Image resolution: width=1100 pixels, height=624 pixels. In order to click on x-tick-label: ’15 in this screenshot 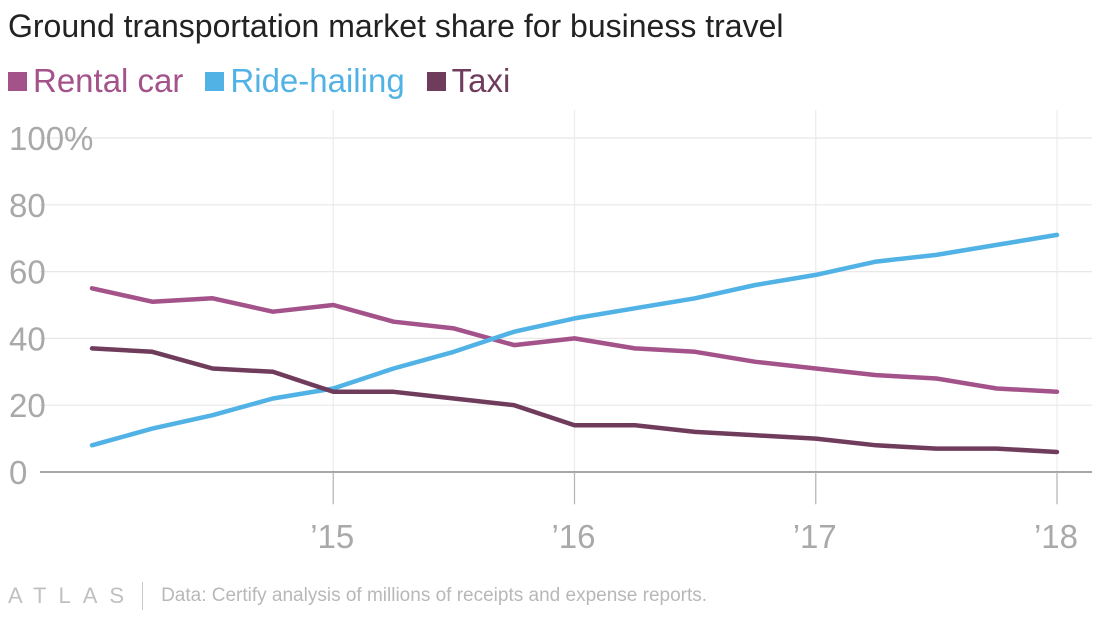, I will do `click(332, 536)`.